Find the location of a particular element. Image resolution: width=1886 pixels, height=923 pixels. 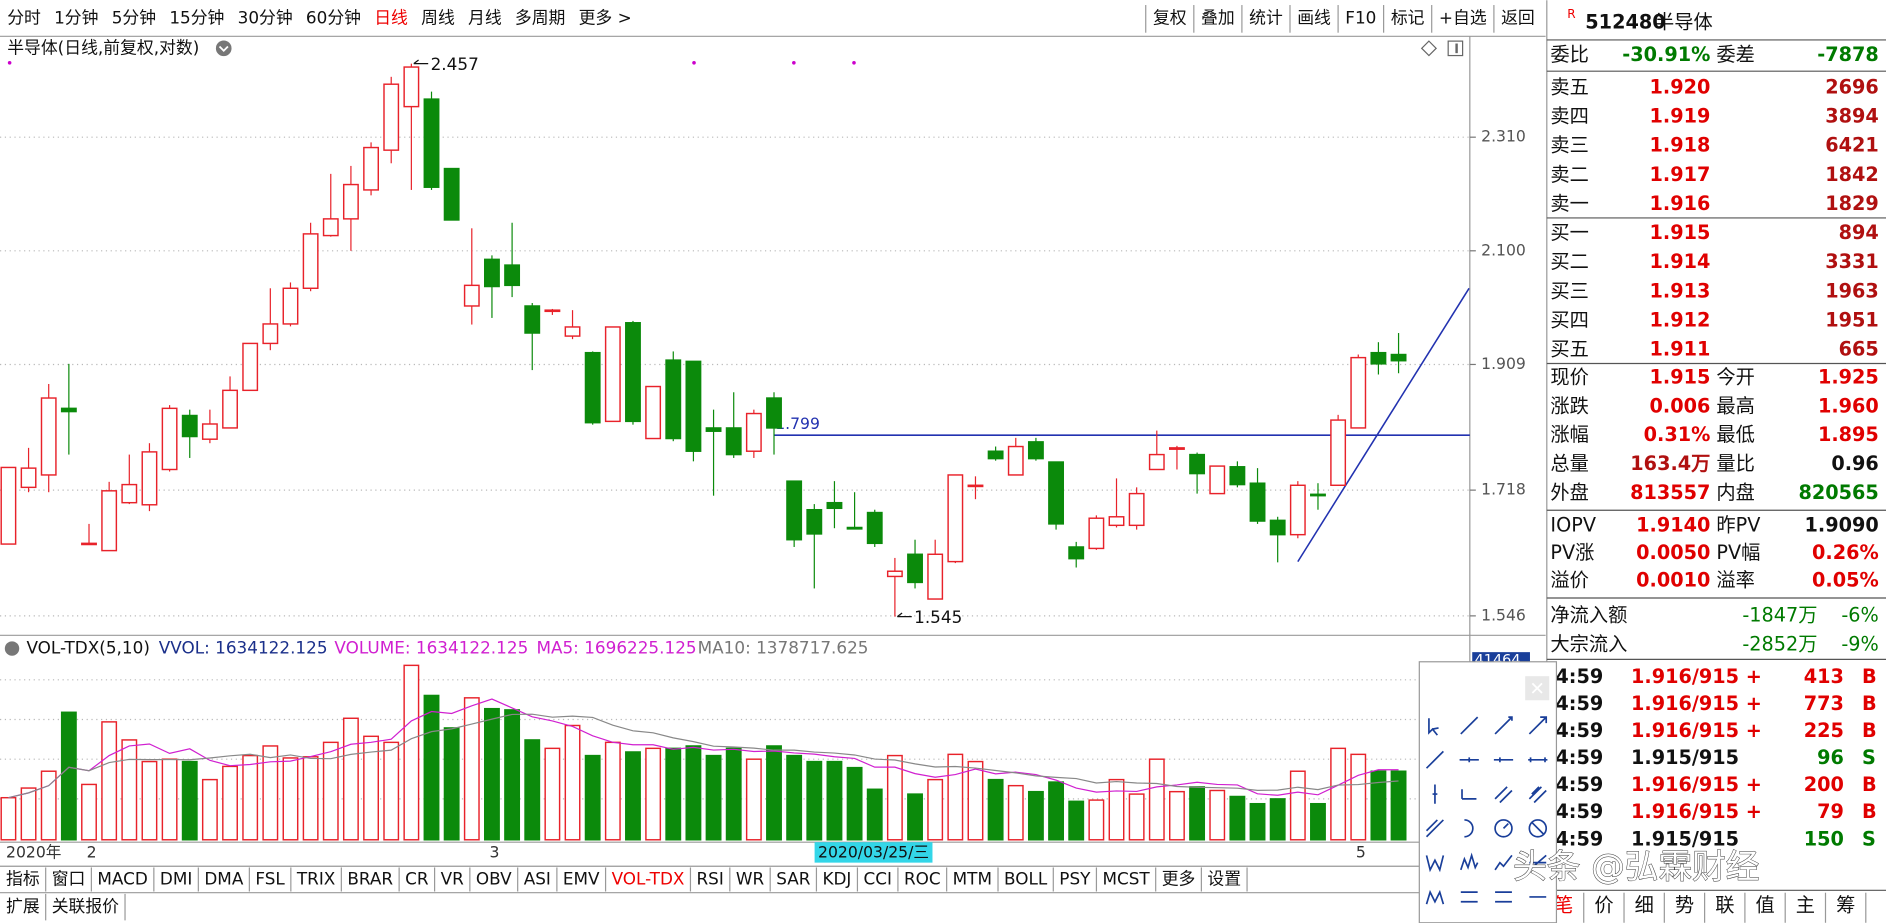

indicator-tab: WR is located at coordinates (750, 878).